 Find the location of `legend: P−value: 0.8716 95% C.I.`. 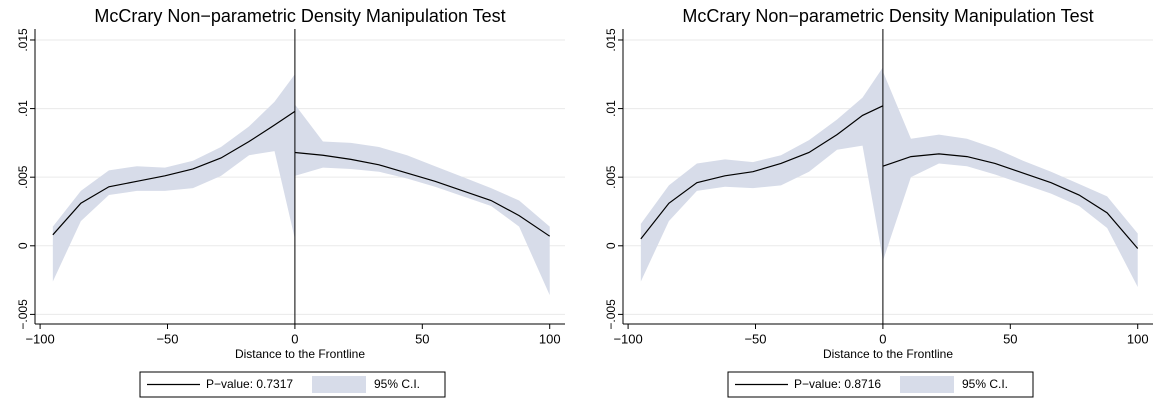

legend: P−value: 0.8716 95% C.I. is located at coordinates (880, 384).